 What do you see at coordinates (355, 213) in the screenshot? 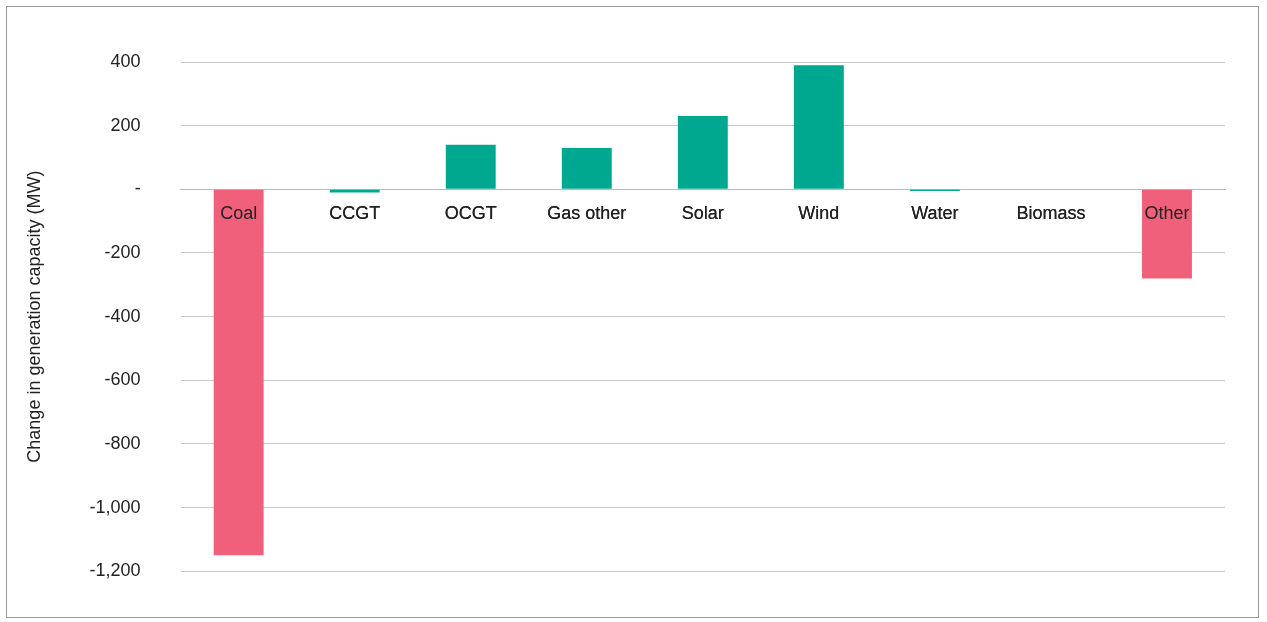
I see `x-tick-label: CCGT` at bounding box center [355, 213].